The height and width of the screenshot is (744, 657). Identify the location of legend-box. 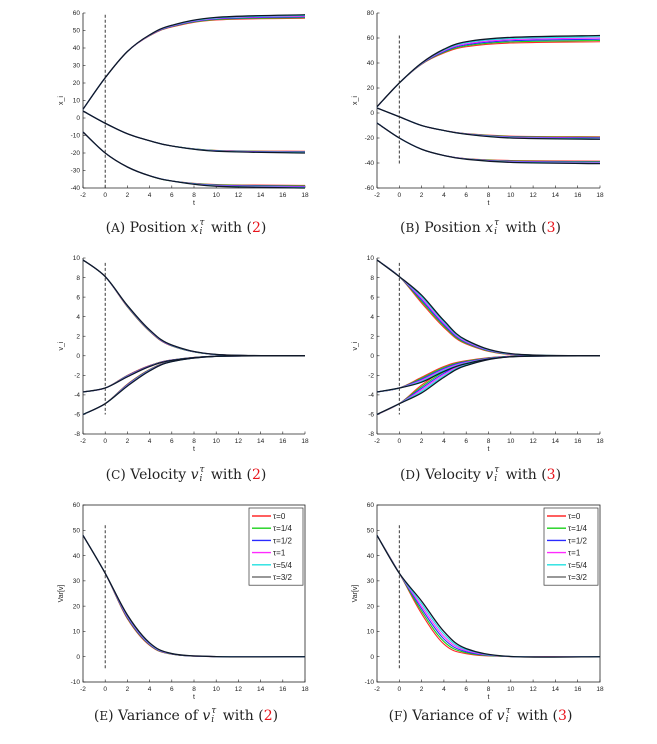
(571, 546).